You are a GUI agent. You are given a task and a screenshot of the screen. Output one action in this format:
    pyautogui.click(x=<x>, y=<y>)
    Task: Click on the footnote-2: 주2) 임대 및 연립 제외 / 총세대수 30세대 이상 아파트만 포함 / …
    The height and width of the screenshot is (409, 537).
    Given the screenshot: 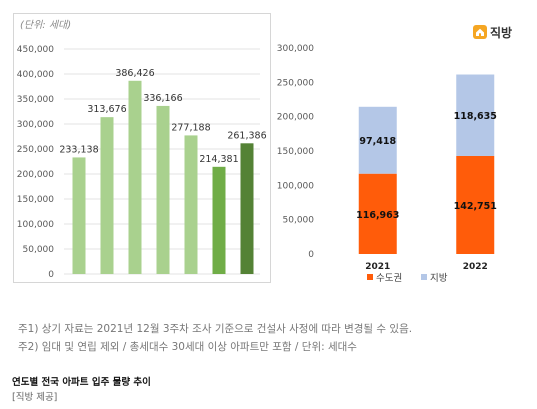 What is the action you would take?
    pyautogui.click(x=187, y=347)
    